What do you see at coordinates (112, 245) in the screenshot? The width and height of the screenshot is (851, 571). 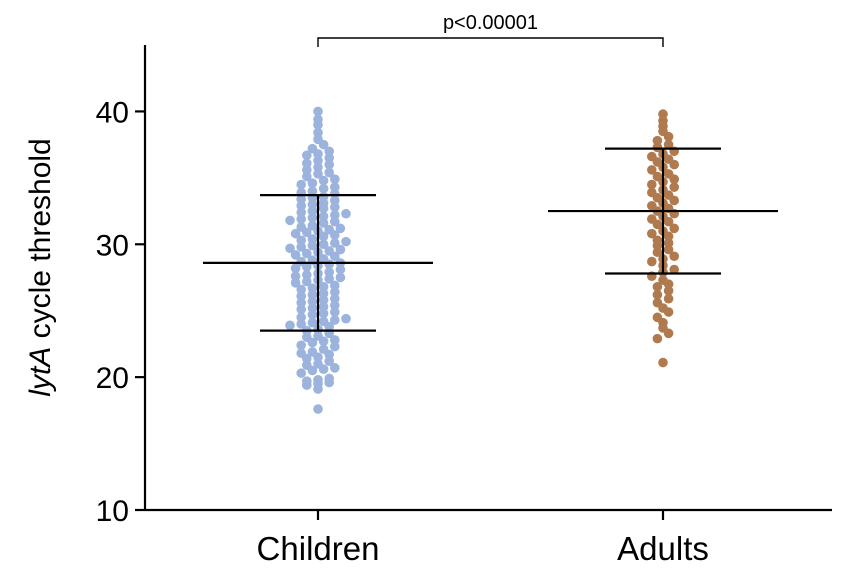 I see `y-tick-label: 30` at bounding box center [112, 245].